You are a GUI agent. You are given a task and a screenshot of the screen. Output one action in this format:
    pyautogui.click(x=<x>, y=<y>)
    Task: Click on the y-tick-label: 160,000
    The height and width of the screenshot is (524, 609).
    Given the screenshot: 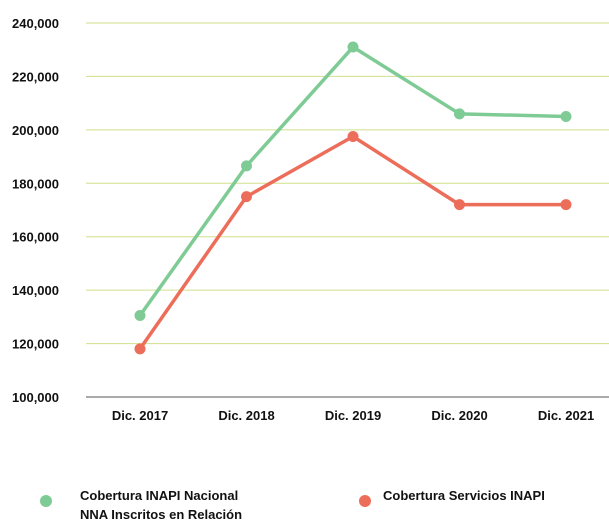 What is the action you would take?
    pyautogui.click(x=35, y=237)
    